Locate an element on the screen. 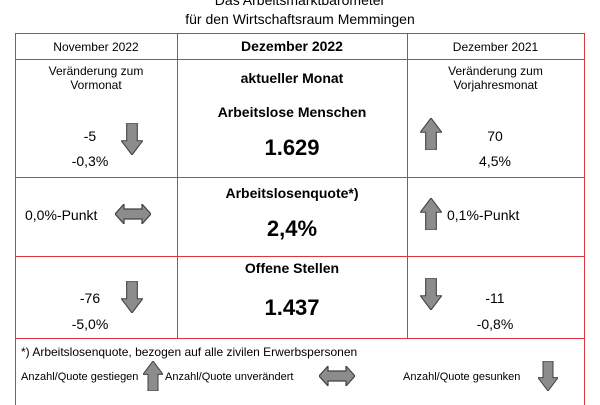  report-title: Das Arbeitsmarktbarometer is located at coordinates (300, 4).